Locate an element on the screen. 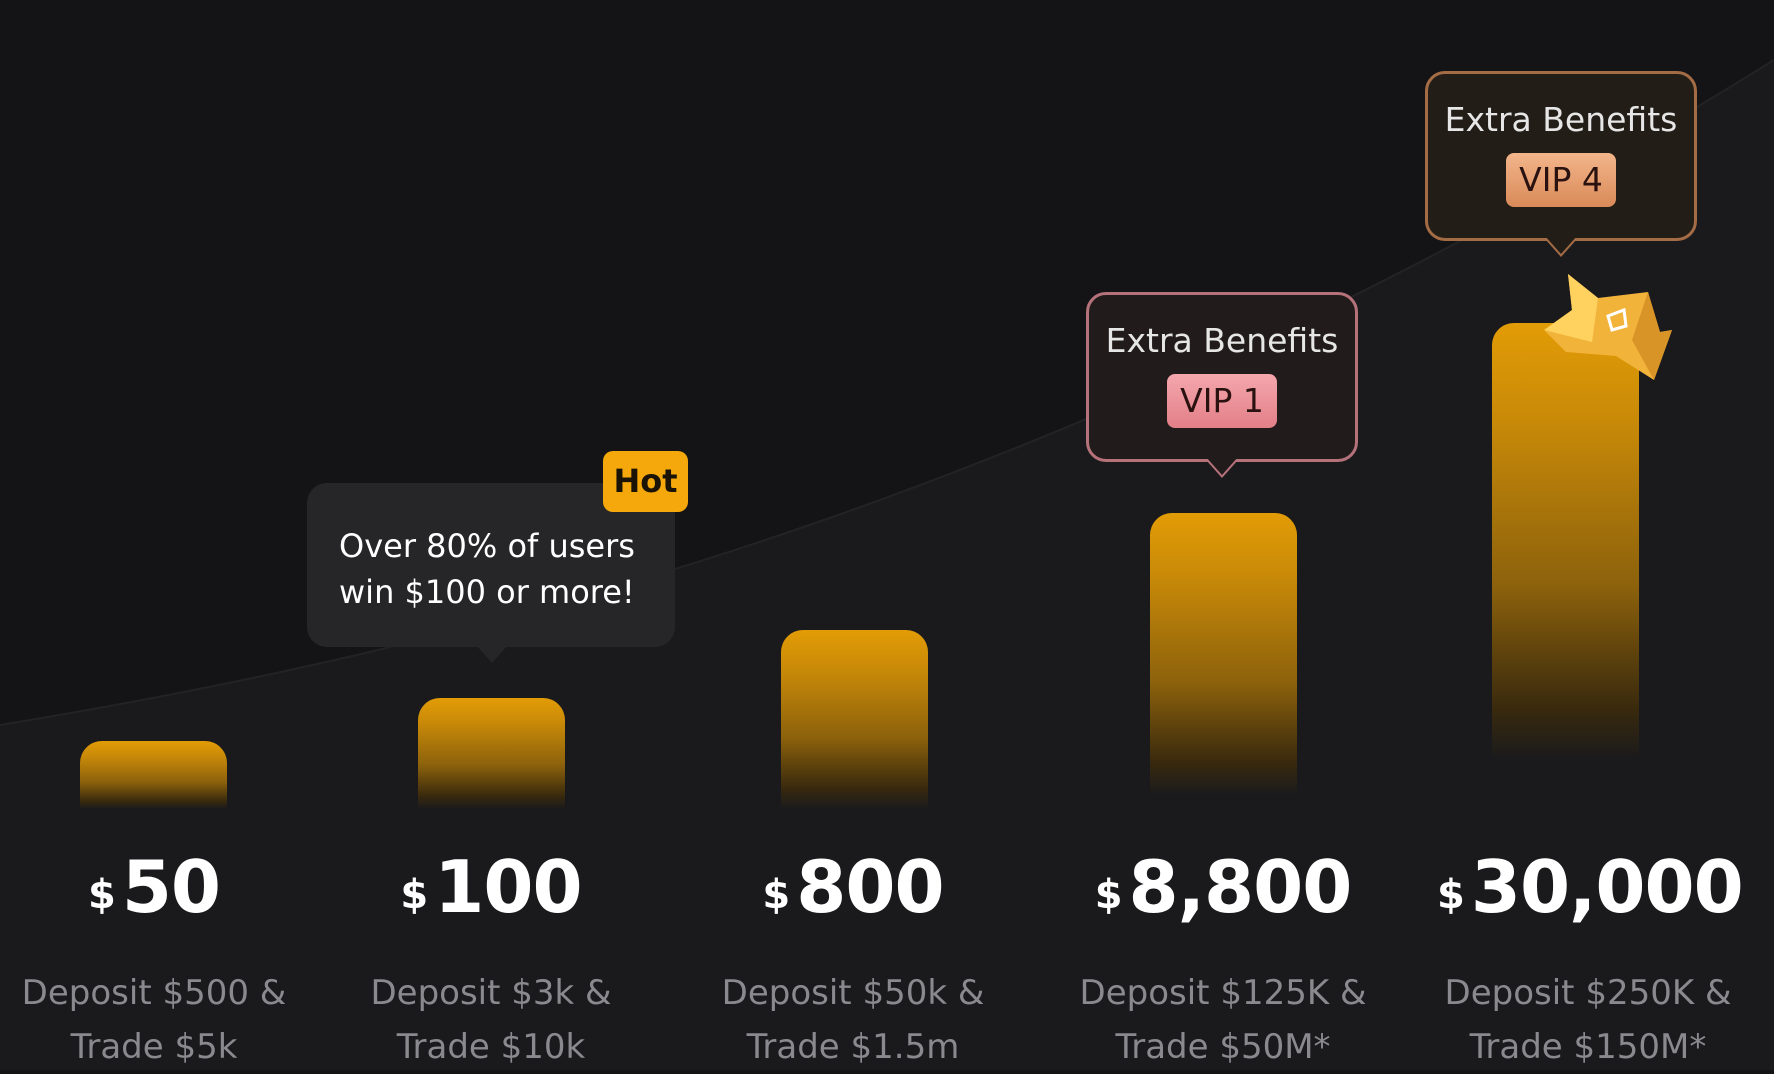 The height and width of the screenshot is (1074, 1774). tooltip-arrow is located at coordinates (492, 654).